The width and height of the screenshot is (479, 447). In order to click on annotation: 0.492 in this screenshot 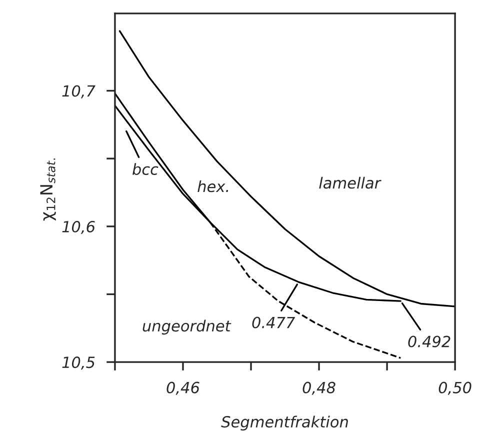, I will do `click(429, 342)`.